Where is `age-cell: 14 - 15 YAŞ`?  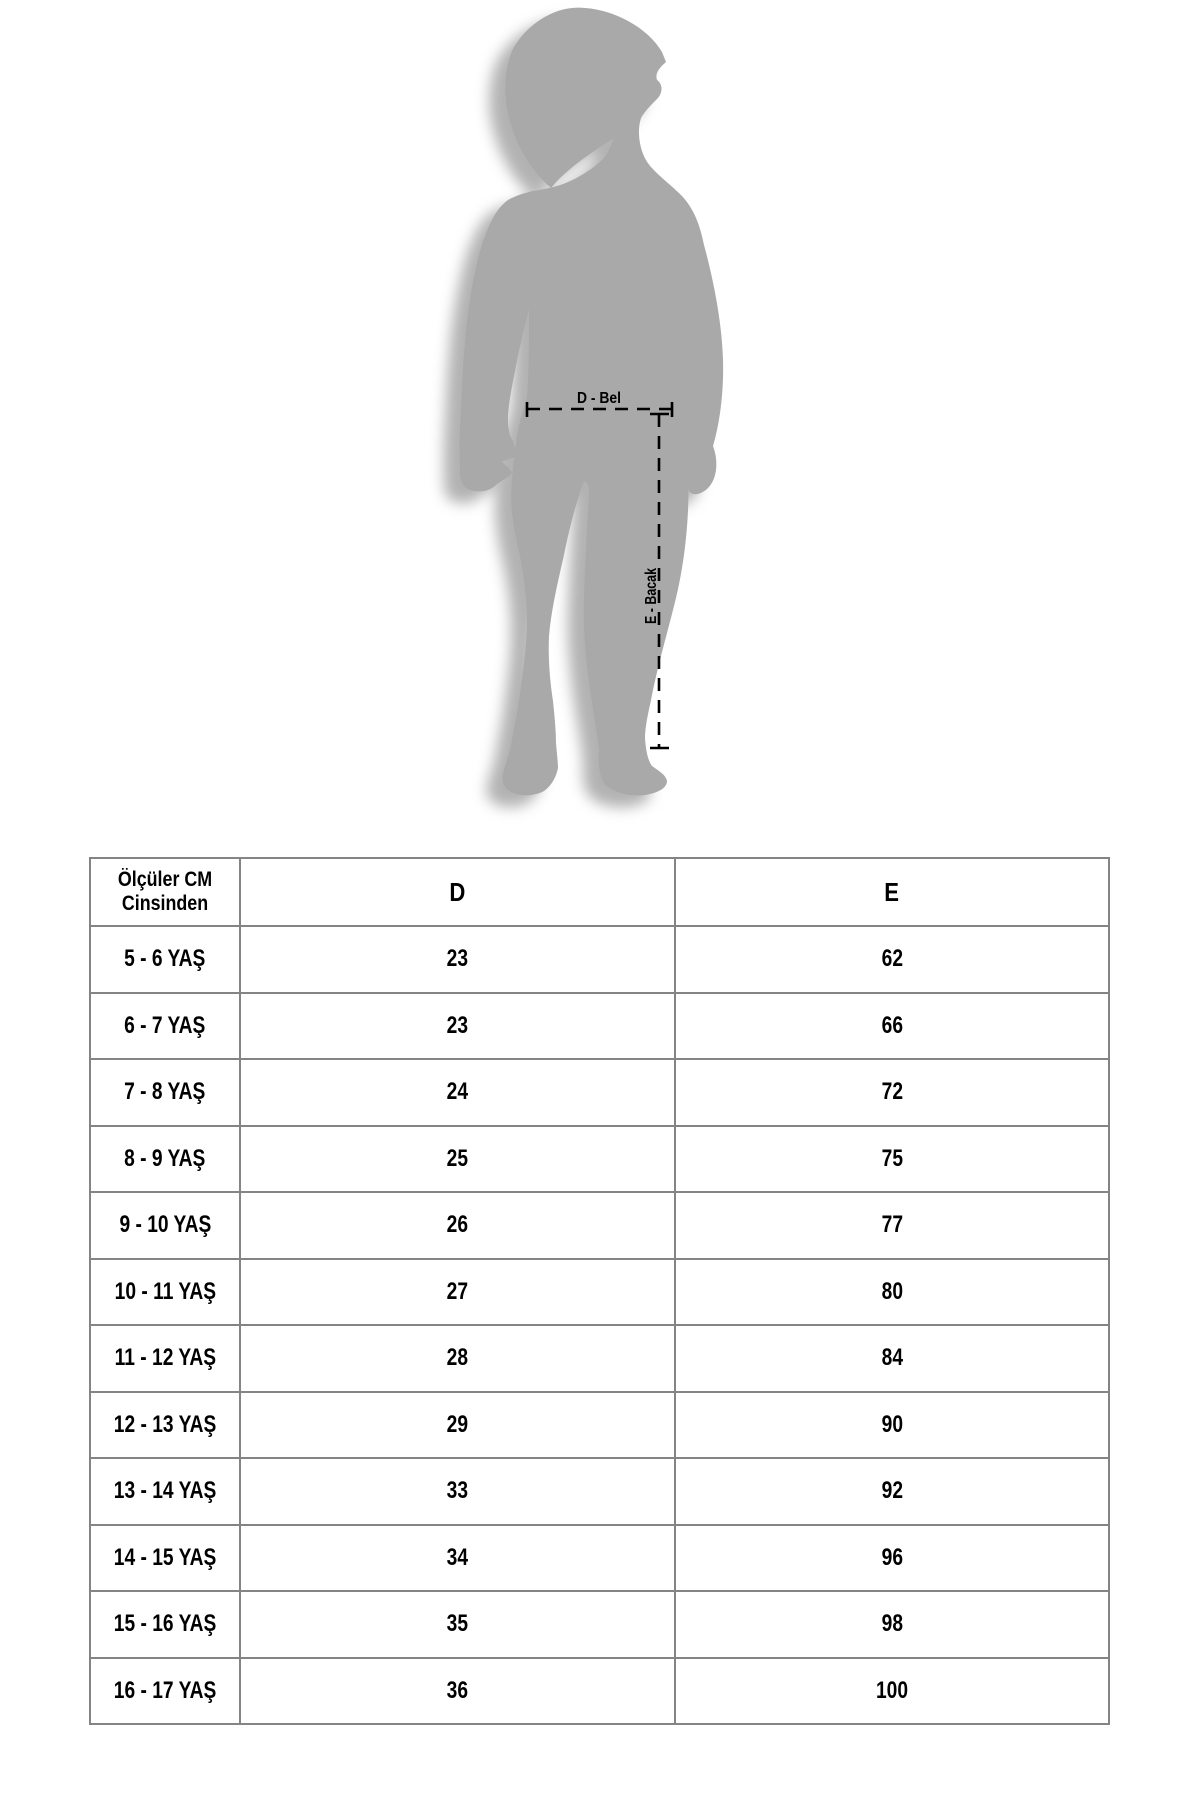 age-cell: 14 - 15 YAŞ is located at coordinates (165, 1557).